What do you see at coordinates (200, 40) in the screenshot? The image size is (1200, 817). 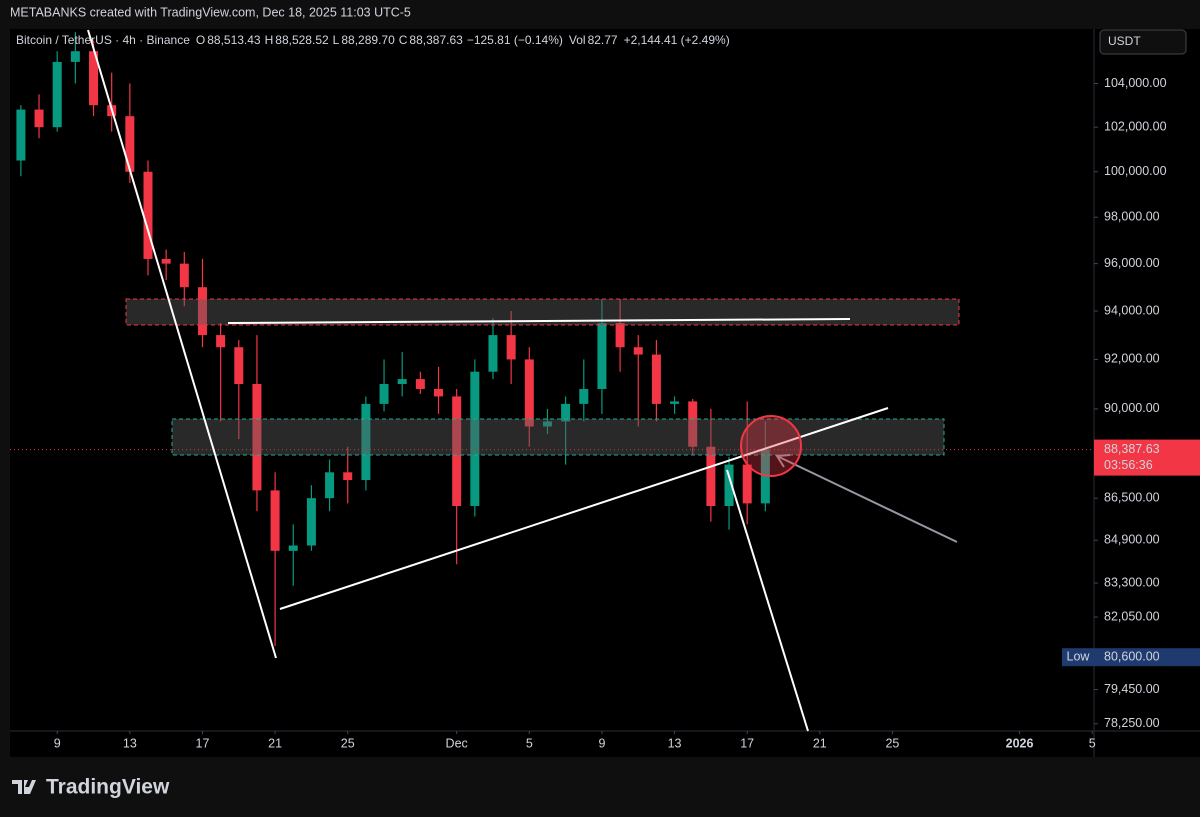 I see `legend-ohlc-label: O` at bounding box center [200, 40].